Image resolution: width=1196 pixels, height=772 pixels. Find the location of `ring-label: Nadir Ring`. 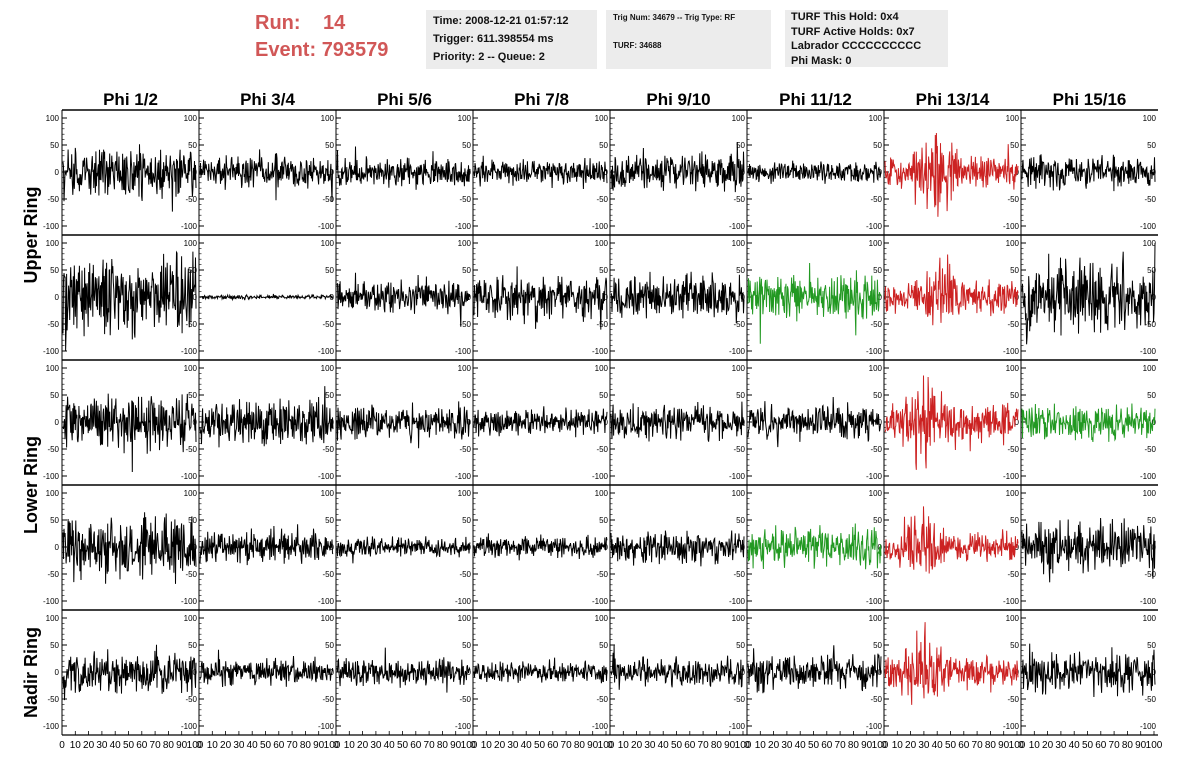

ring-label: Nadir Ring is located at coordinates (31, 672).